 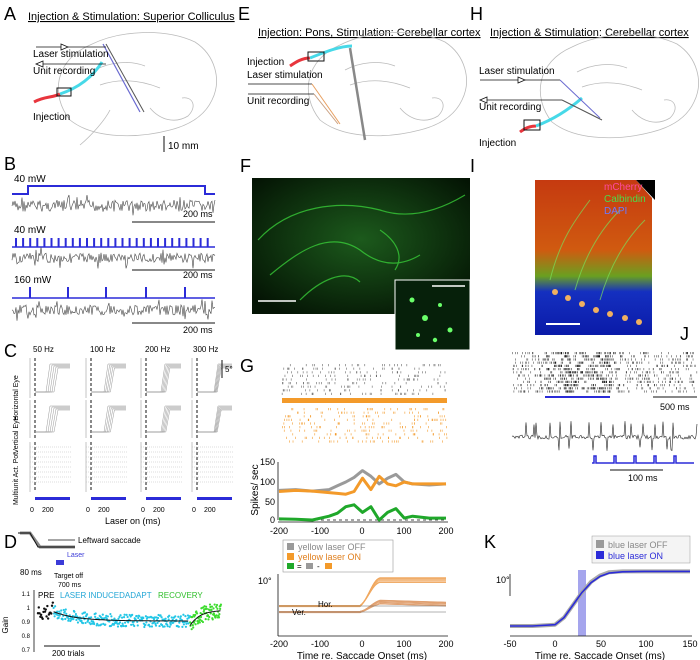 I want to click on panel-letter: E, so click(x=244, y=14).